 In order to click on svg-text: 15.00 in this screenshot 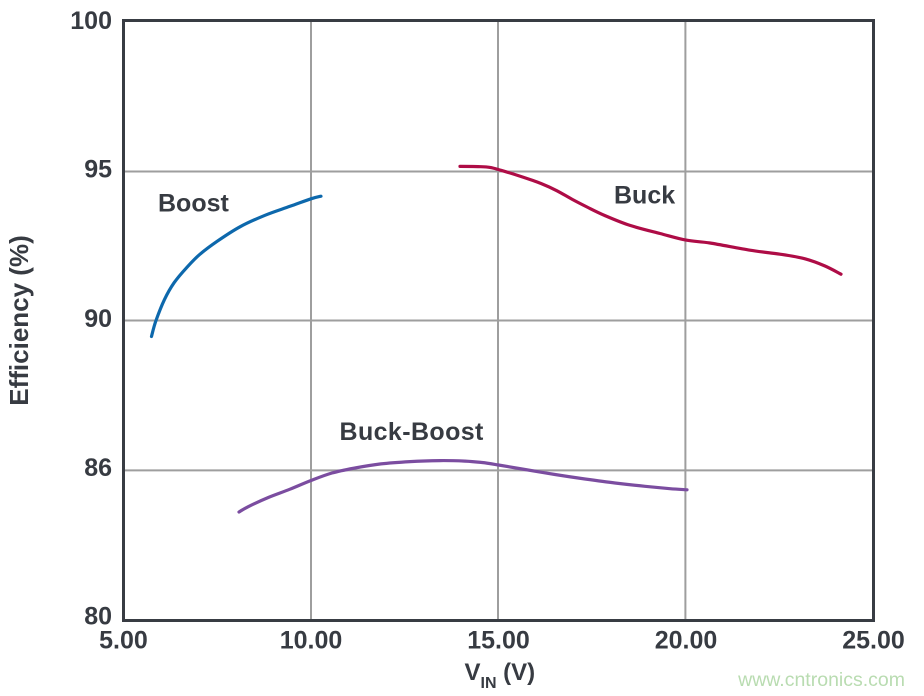, I will do `click(498, 641)`.